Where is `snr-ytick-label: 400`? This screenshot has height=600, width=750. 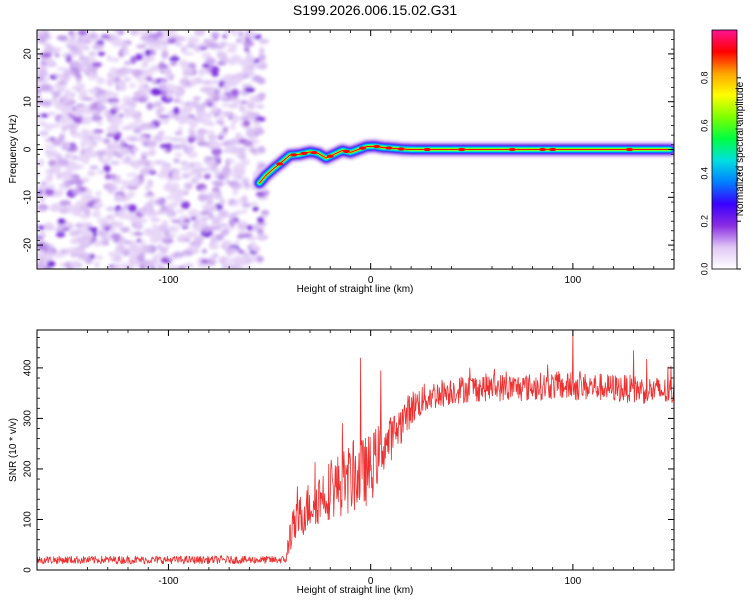 snr-ytick-label: 400 is located at coordinates (28, 367).